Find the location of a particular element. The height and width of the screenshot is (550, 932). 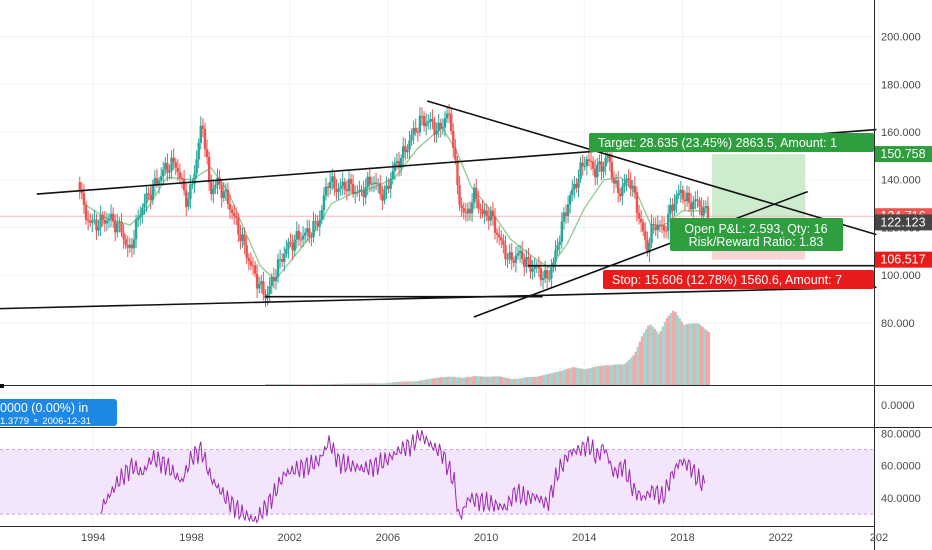

price-label-text: 122.123 is located at coordinates (902, 222).